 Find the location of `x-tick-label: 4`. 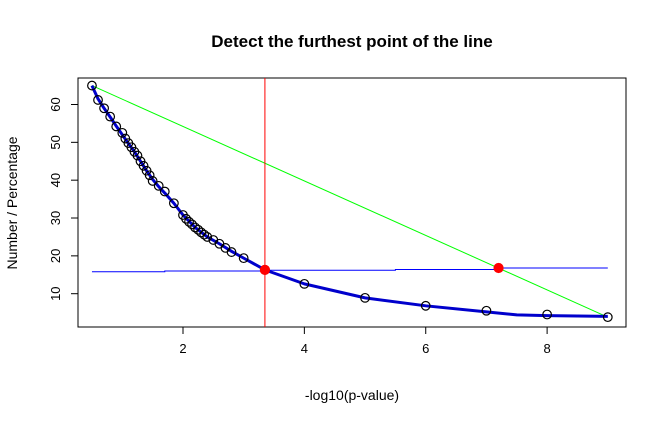

x-tick-label: 4 is located at coordinates (304, 348).